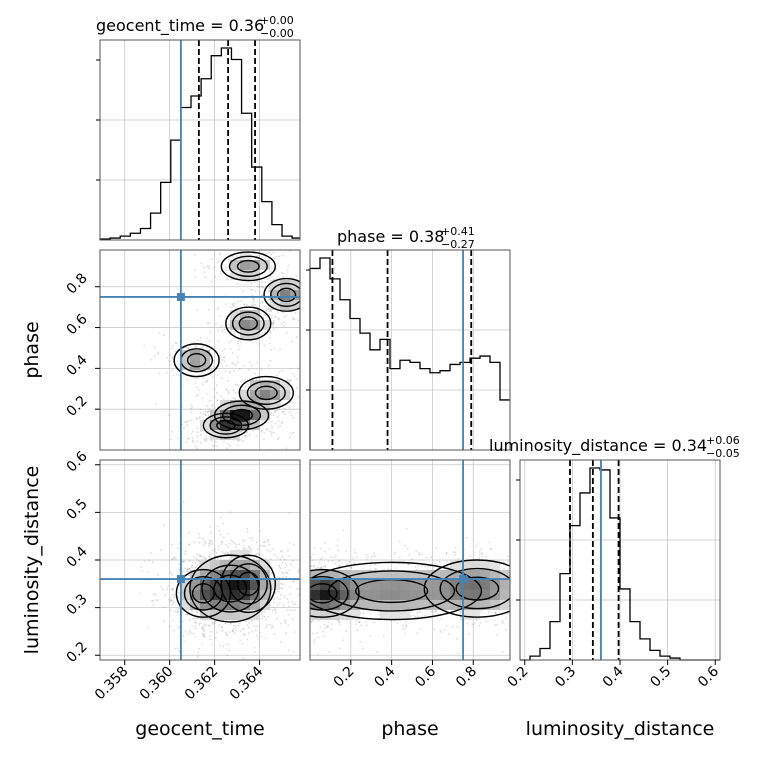 This screenshot has height=760, width=760. What do you see at coordinates (285, 295) in the screenshot?
I see `contour-line` at bounding box center [285, 295].